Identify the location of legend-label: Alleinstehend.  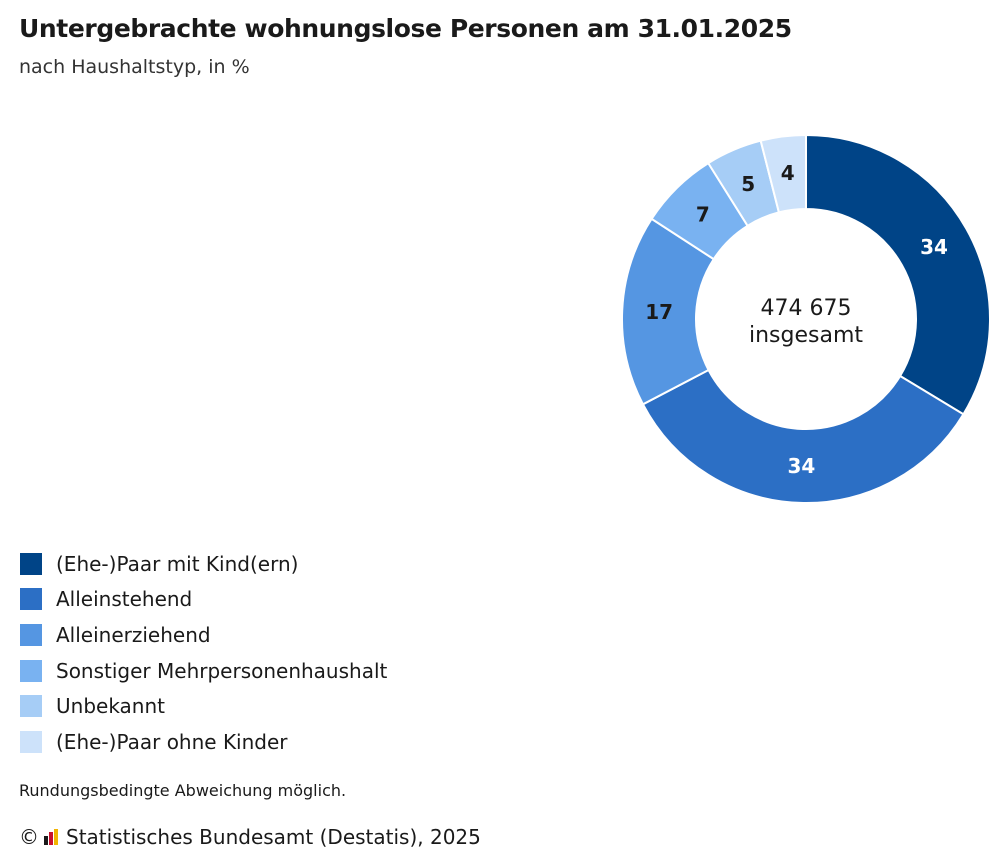
(124, 599).